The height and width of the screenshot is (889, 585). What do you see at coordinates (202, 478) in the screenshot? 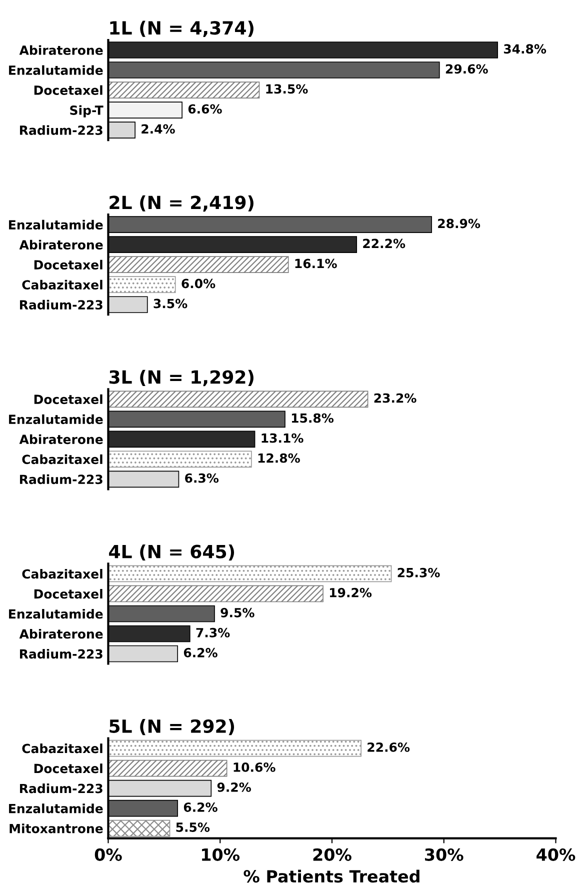
I see `data-label: 6.3%` at bounding box center [202, 478].